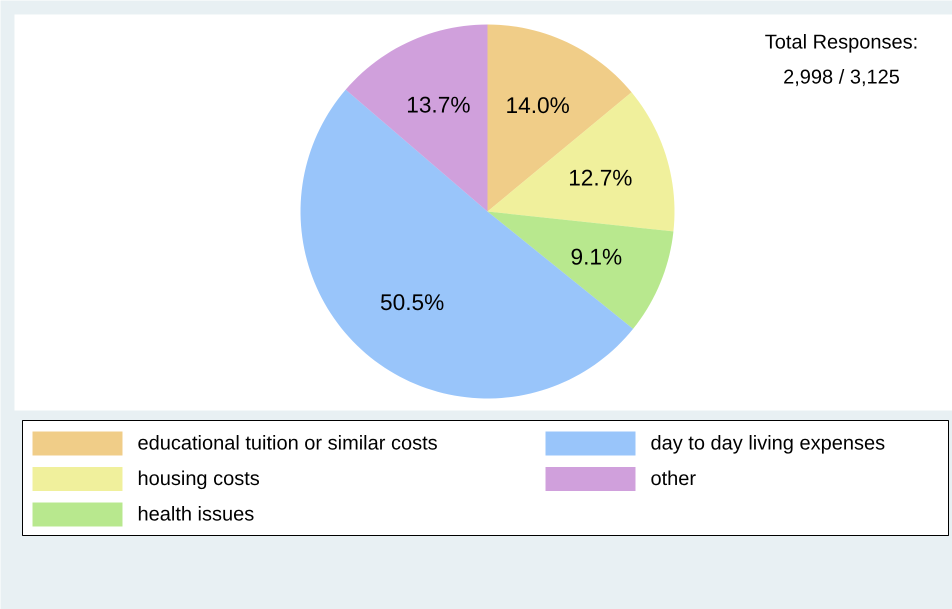 This screenshot has height=609, width=952. Describe the element at coordinates (412, 302) in the screenshot. I see `data-label: 50.5%` at that location.